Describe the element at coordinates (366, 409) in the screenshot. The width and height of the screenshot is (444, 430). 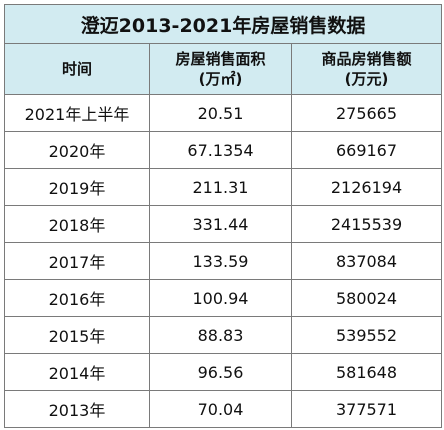
I see `cell-amount: 377571` at that location.